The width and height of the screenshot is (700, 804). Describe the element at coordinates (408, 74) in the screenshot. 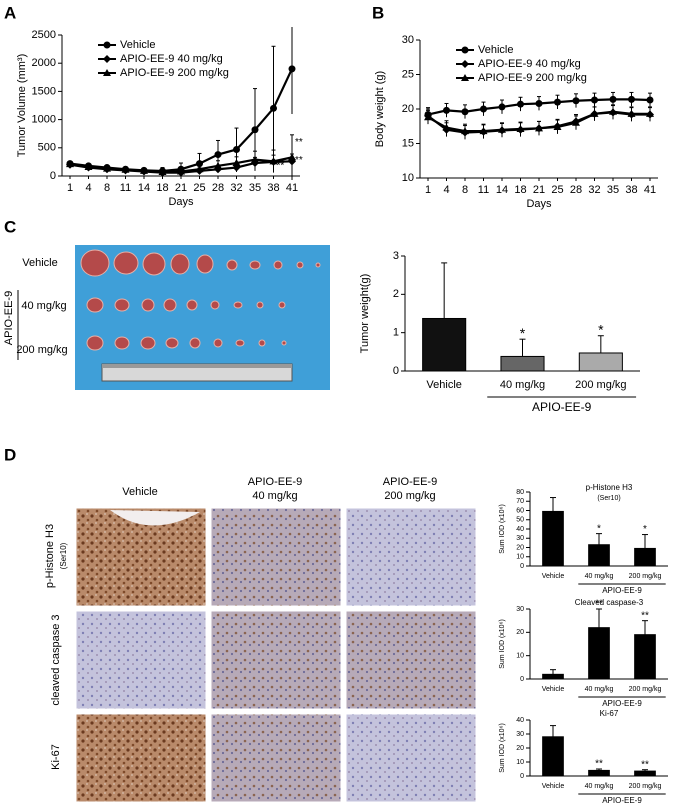

I see `y-tick-label: 25` at that location.